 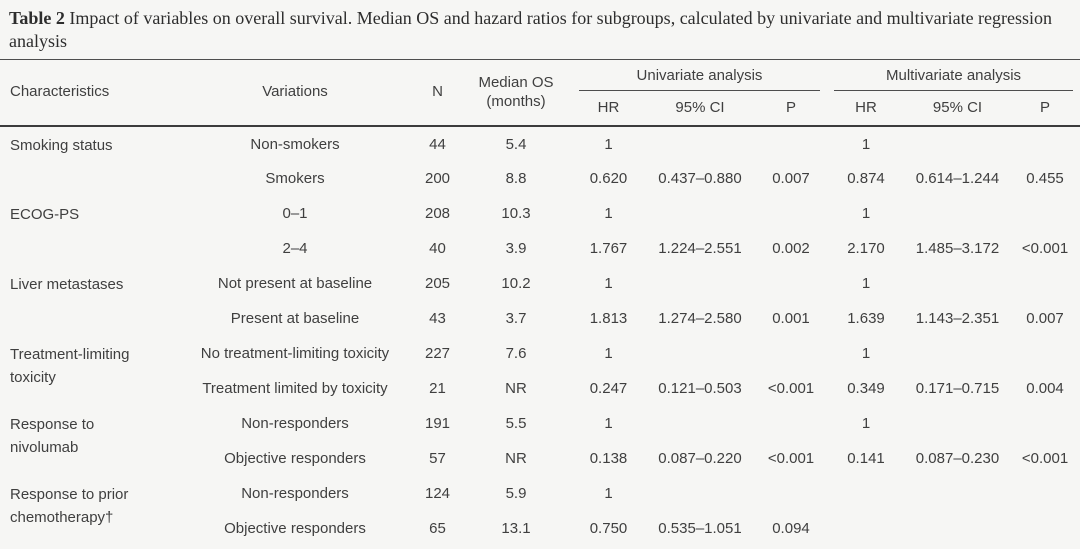 I want to click on uni-p-cell: 0.001, so click(x=791, y=319).